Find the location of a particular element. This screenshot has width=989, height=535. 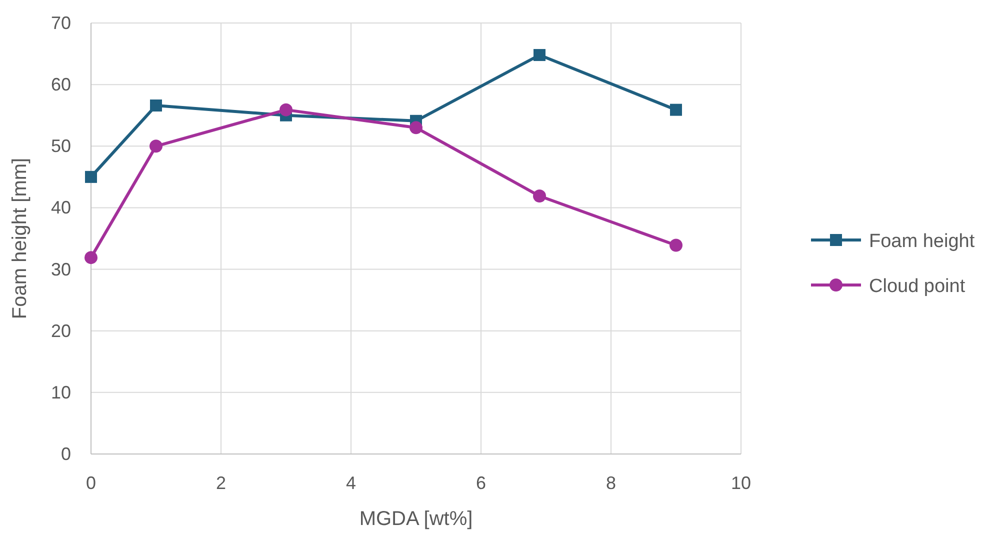

y-tick-label: 40 is located at coordinates (60, 208).